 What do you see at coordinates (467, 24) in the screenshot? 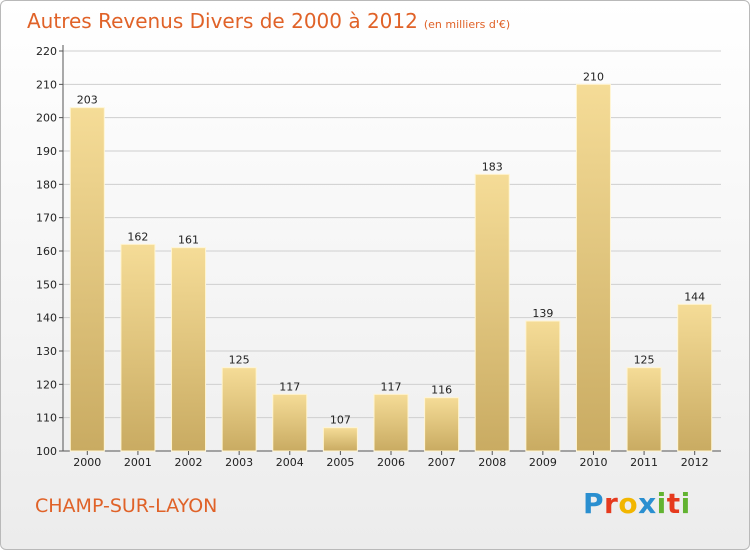
I see `title-unit: (en milliers d'€)` at bounding box center [467, 24].